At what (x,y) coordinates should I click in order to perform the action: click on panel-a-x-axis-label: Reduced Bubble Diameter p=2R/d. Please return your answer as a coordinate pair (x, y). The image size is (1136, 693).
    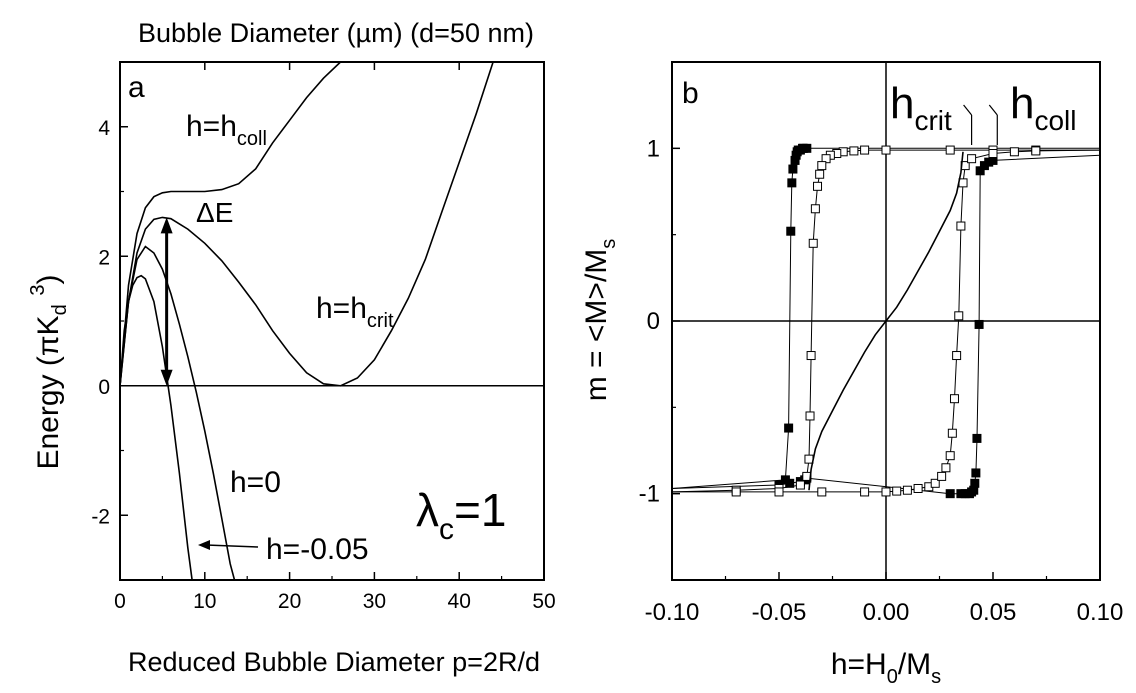
    Looking at the image, I should click on (334, 662).